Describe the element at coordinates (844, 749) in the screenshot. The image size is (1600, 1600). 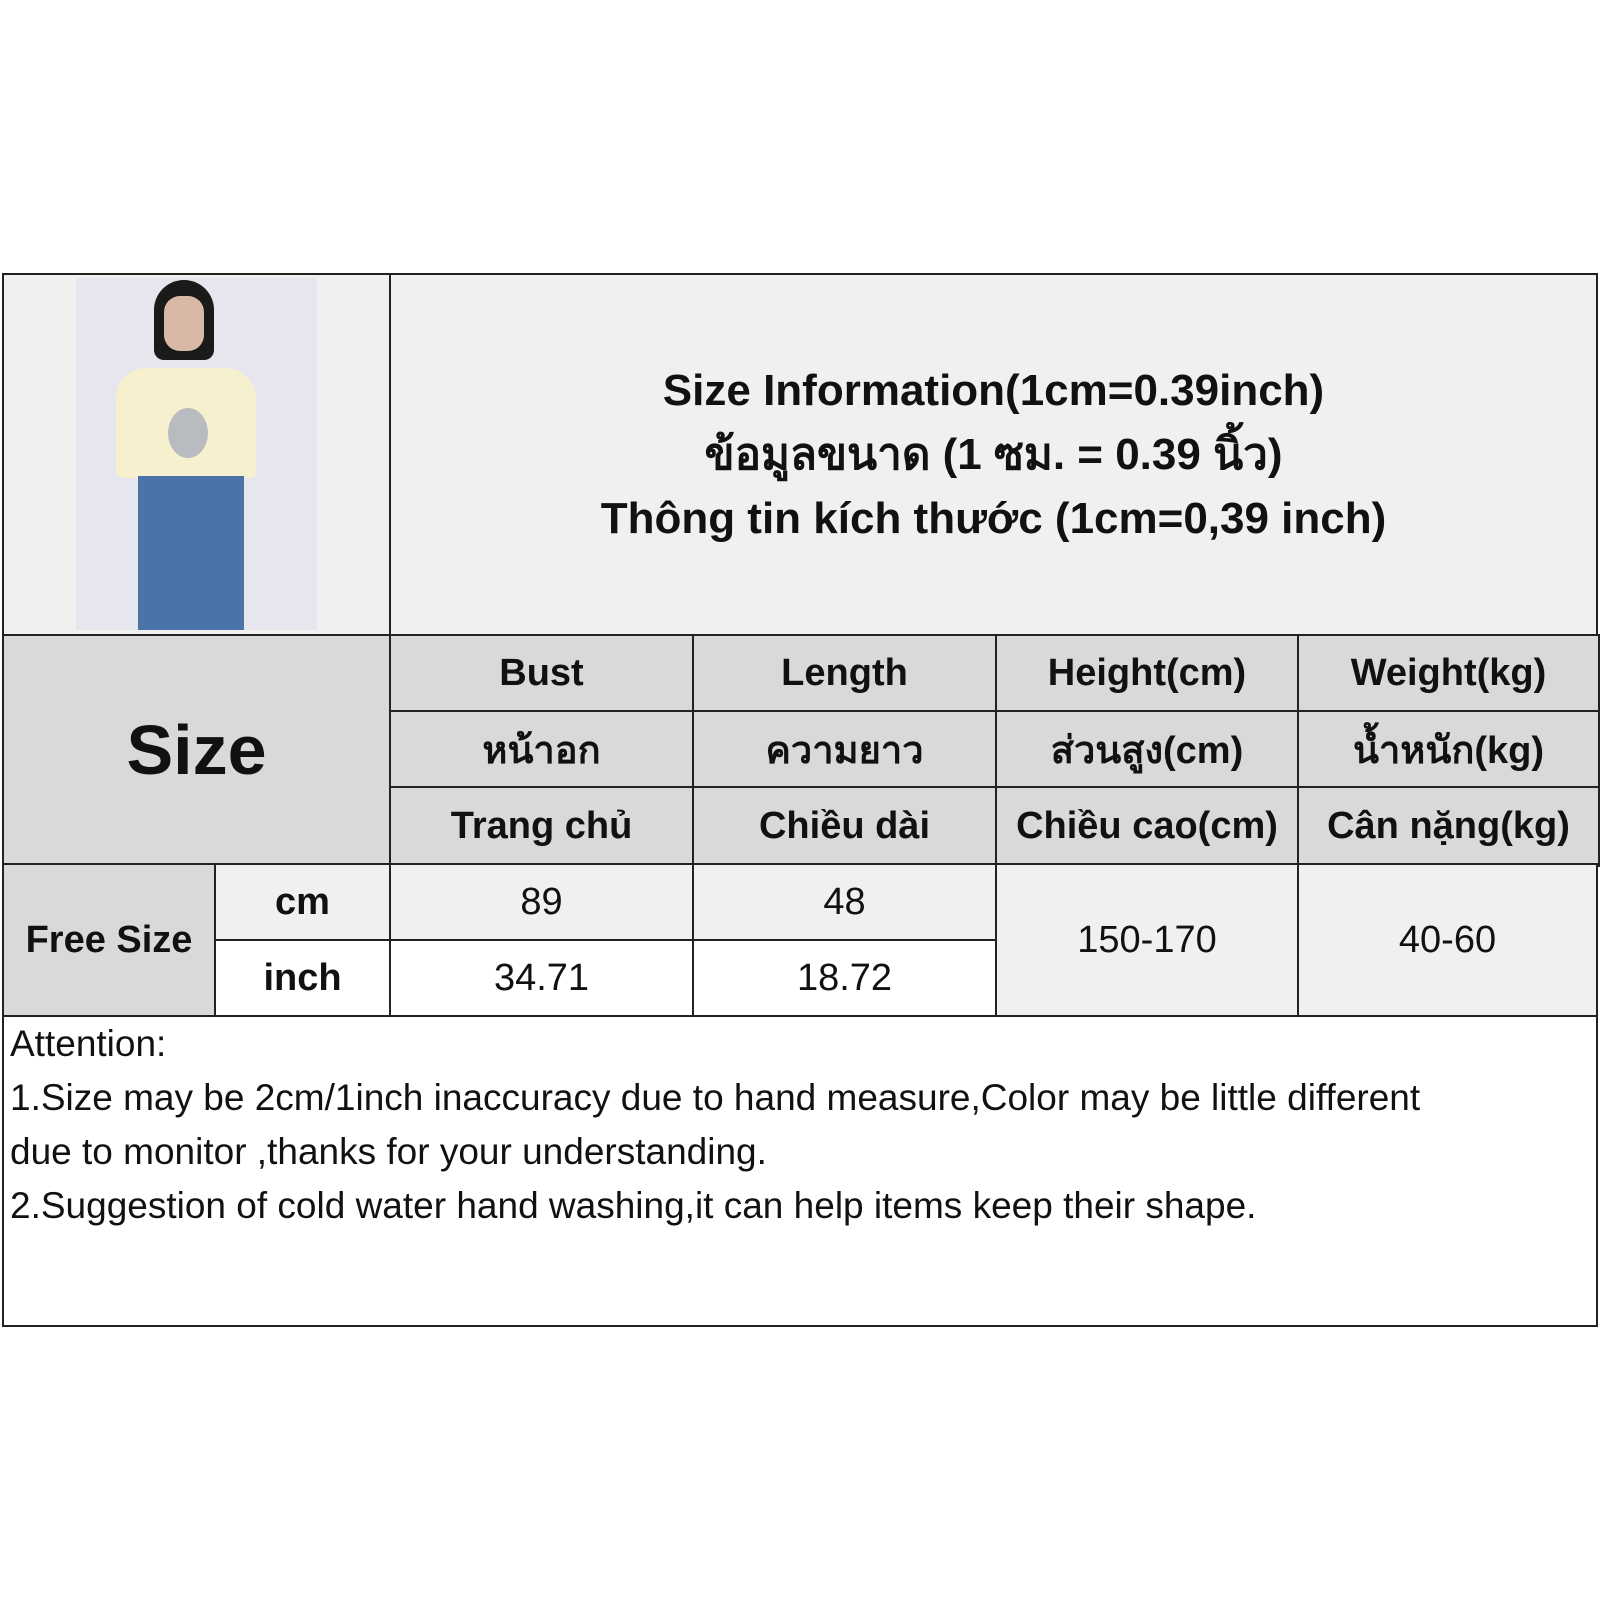
I see `column-header-th: ความยาว` at that location.